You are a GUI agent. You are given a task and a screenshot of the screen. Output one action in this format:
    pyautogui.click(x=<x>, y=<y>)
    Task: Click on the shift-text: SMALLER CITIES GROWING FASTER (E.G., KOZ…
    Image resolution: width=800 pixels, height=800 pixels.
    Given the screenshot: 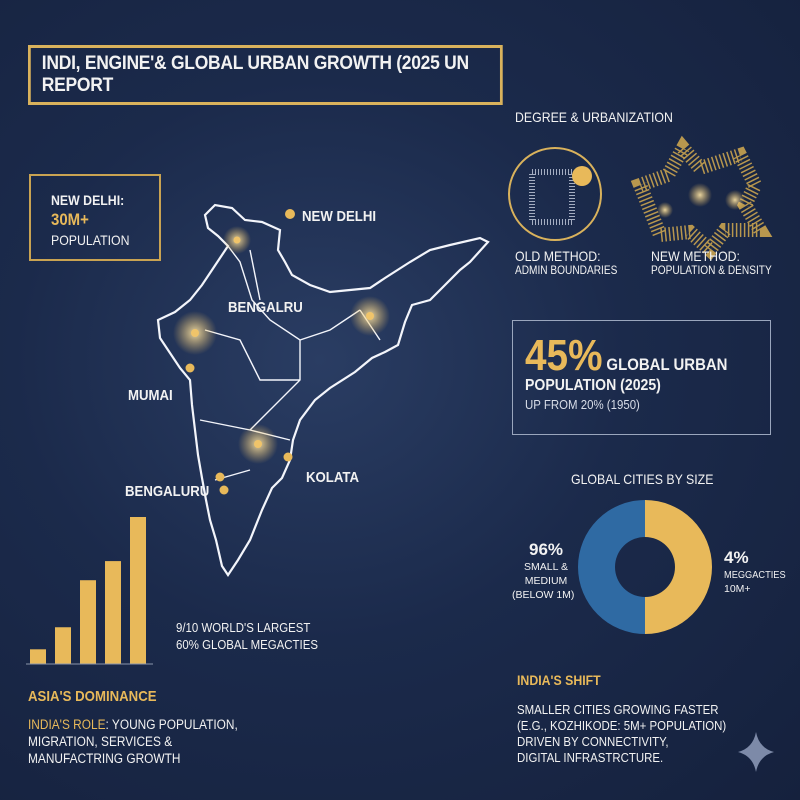 What is the action you would take?
    pyautogui.click(x=621, y=734)
    